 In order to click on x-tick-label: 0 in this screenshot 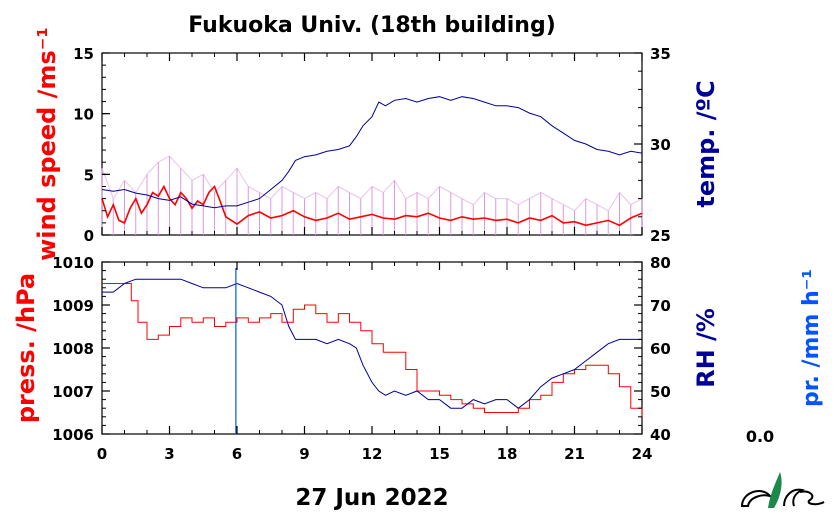, I will do `click(102, 454)`.